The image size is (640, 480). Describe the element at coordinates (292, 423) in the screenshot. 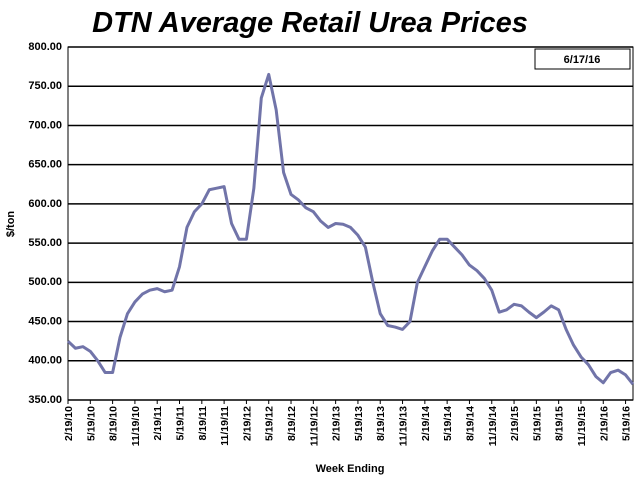

I see `x-tick-label: 8/19/12` at that location.